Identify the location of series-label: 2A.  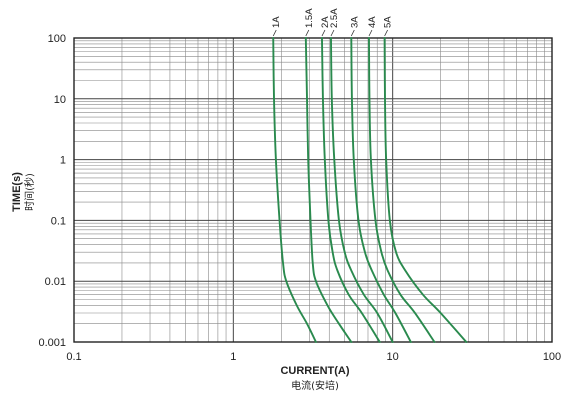
(325, 22).